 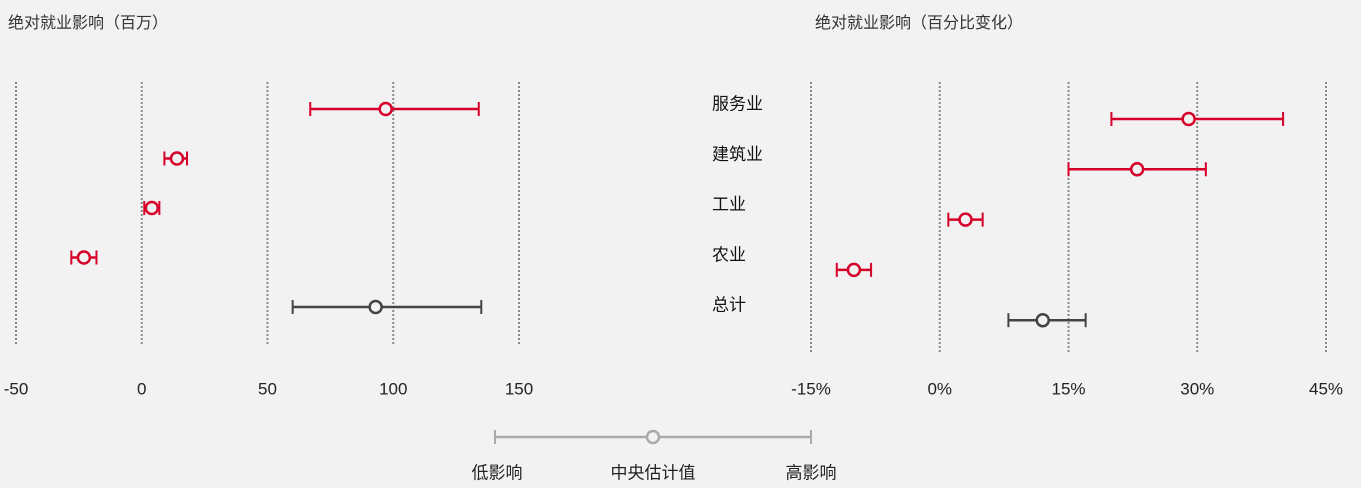 What do you see at coordinates (737, 103) in the screenshot?
I see `category-label: 服务业` at bounding box center [737, 103].